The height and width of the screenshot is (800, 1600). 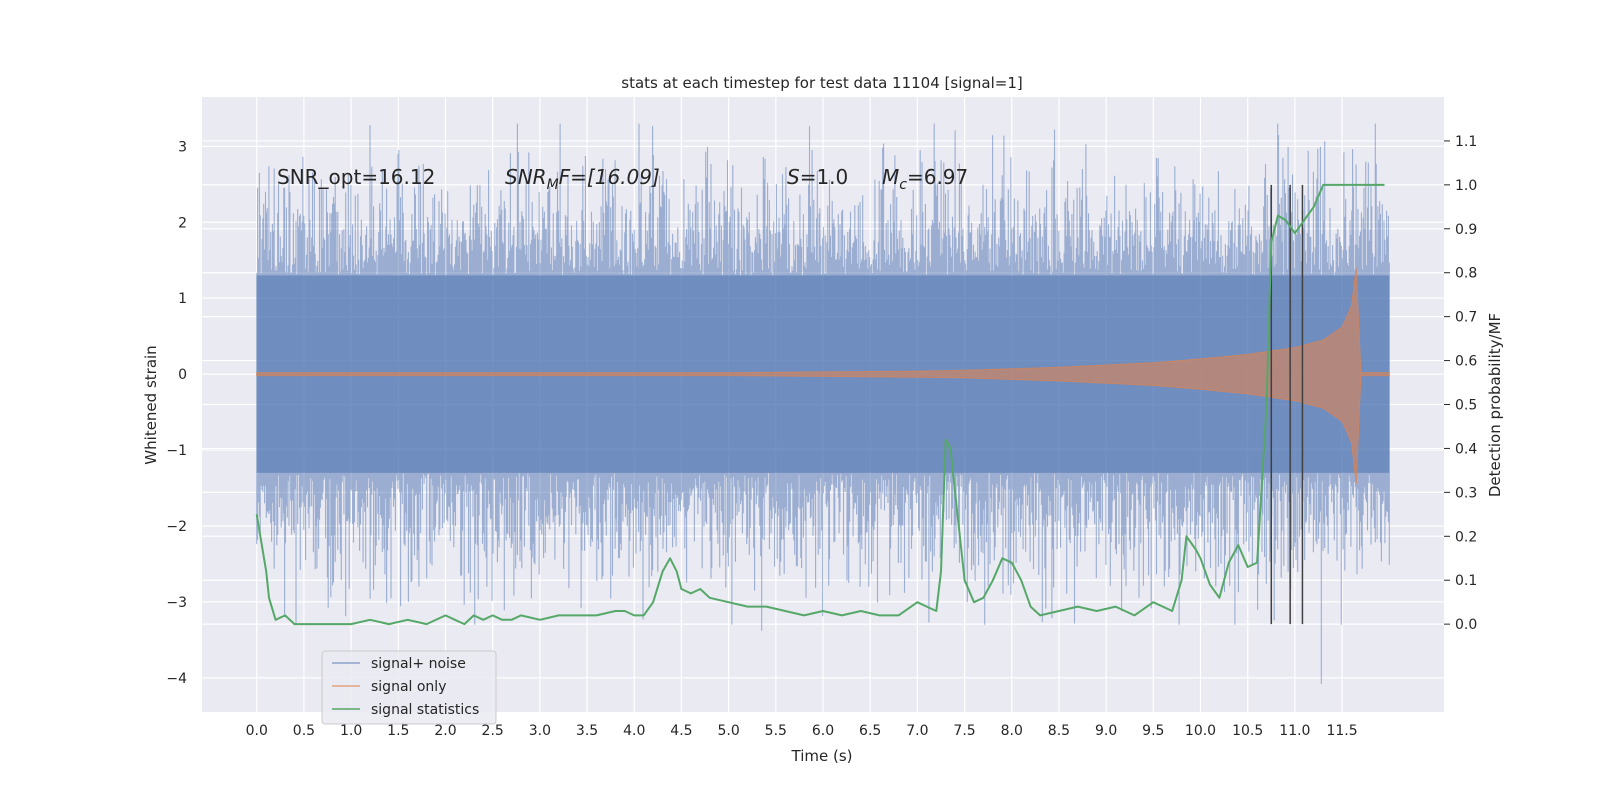 I want to click on x-tick-label: 4.5, so click(x=681, y=731).